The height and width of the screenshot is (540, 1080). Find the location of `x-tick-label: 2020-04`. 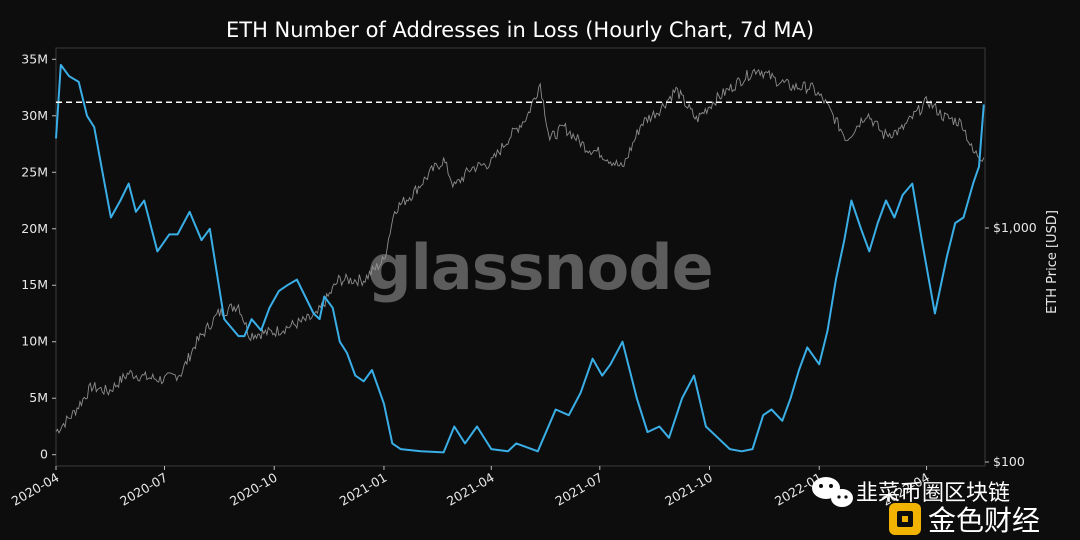

x-tick-label: 2020-04 is located at coordinates (35, 489).